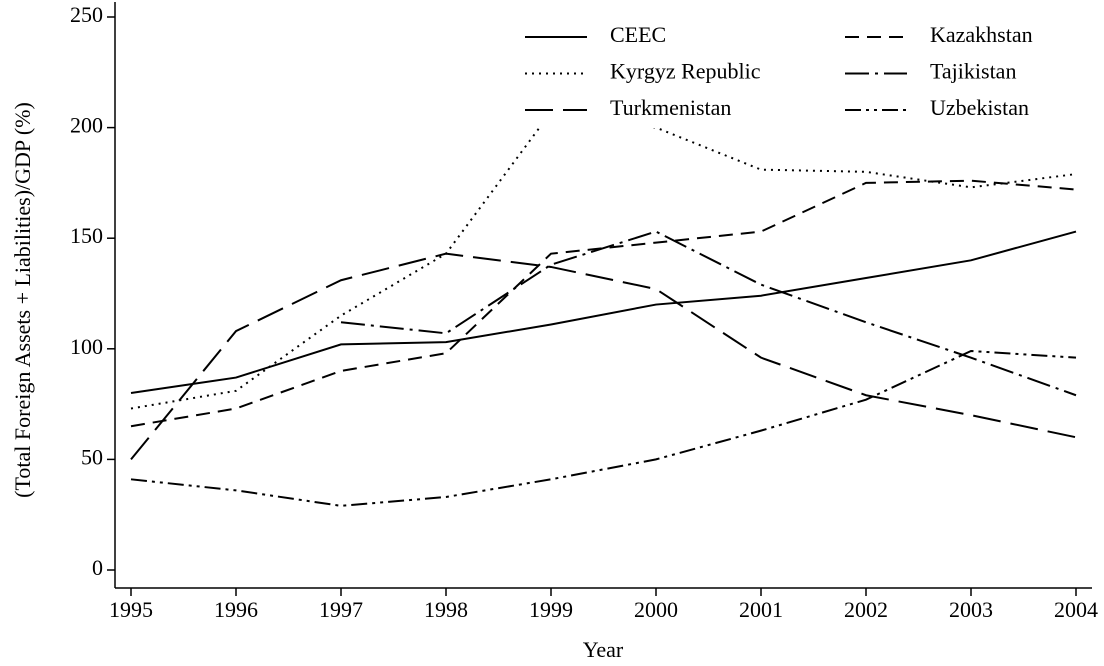 The image size is (1104, 666). What do you see at coordinates (656, 609) in the screenshot?
I see `x-tick-label: 2000` at bounding box center [656, 609].